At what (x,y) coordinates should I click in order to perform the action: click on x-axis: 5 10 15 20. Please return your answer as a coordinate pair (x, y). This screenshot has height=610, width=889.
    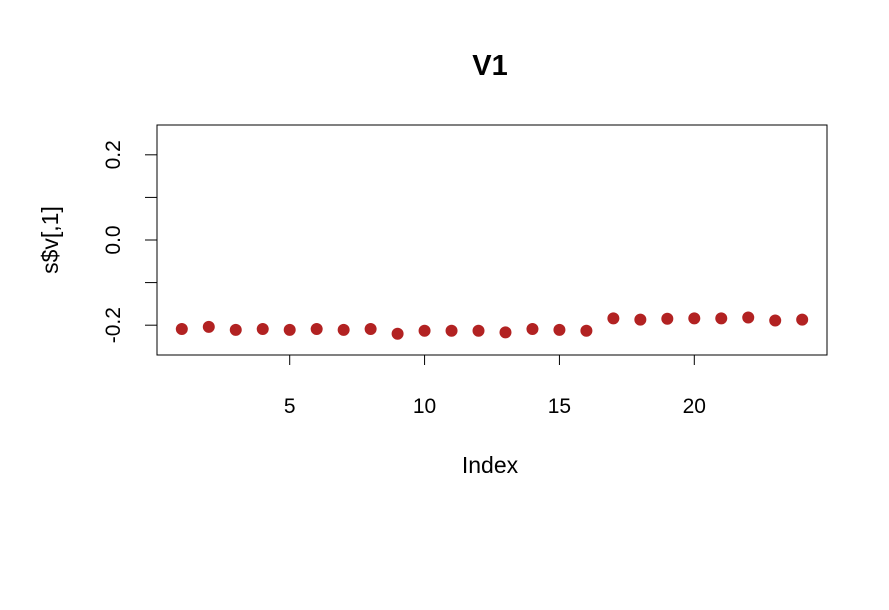
    Looking at the image, I should click on (495, 386).